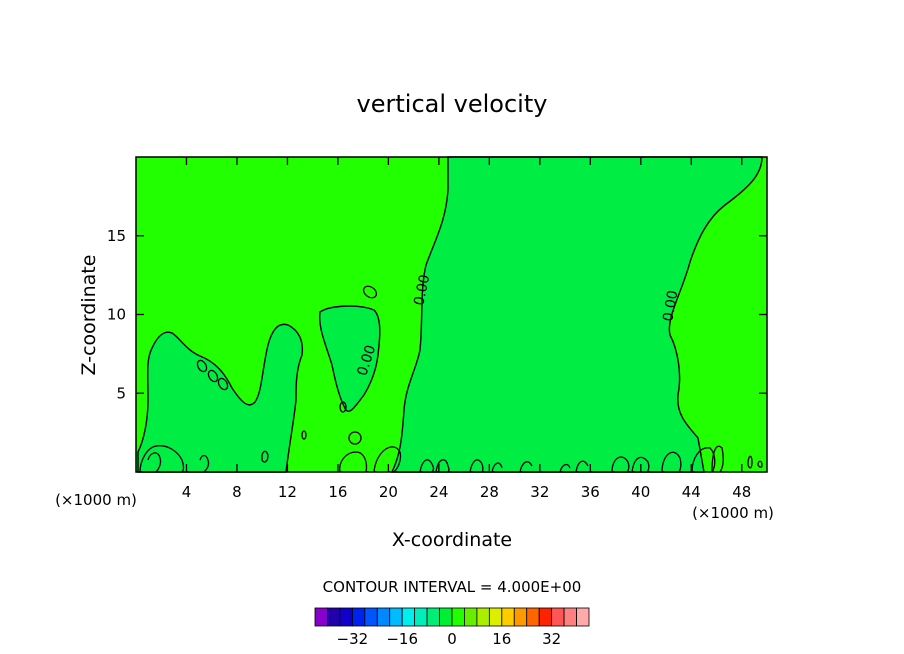 The image size is (904, 654). What do you see at coordinates (388, 492) in the screenshot?
I see `x-tick-label: 20` at bounding box center [388, 492].